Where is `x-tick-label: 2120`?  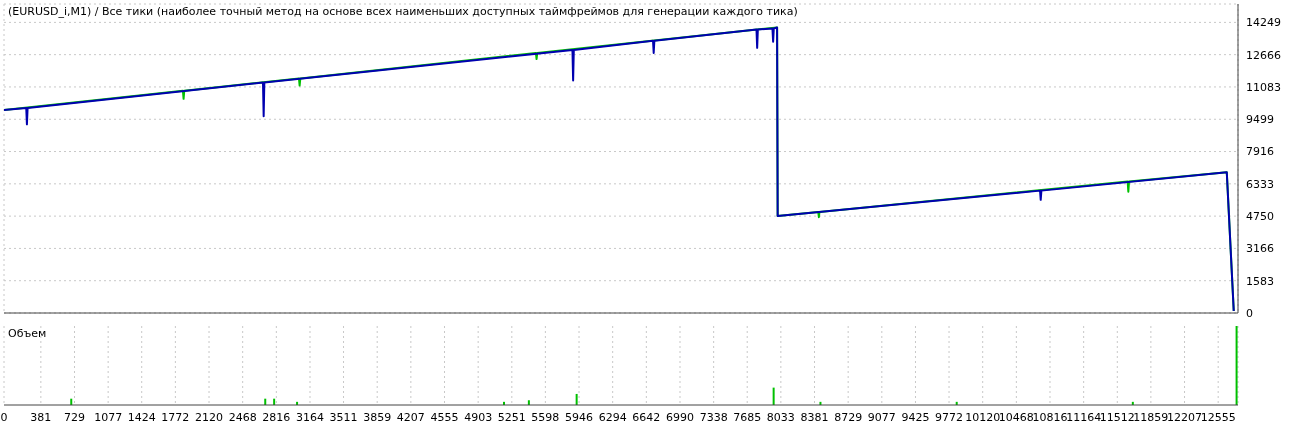
x-tick-label: 2120 is located at coordinates (209, 416).